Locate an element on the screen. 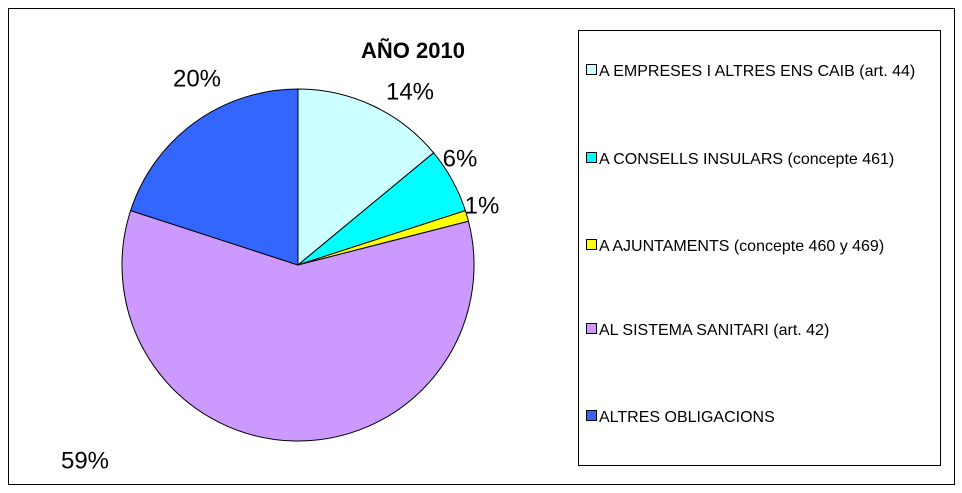 Image resolution: width=962 pixels, height=493 pixels. legend-label: A AJUNTAMENTS (concepte 460 y 469) is located at coordinates (742, 246).